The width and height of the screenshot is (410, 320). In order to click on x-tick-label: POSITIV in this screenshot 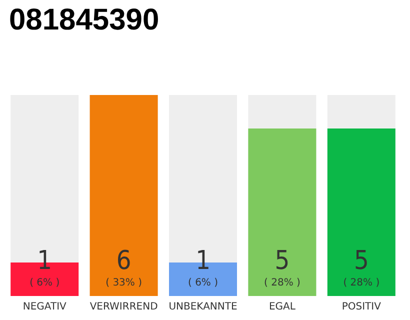, I will do `click(362, 307)`.